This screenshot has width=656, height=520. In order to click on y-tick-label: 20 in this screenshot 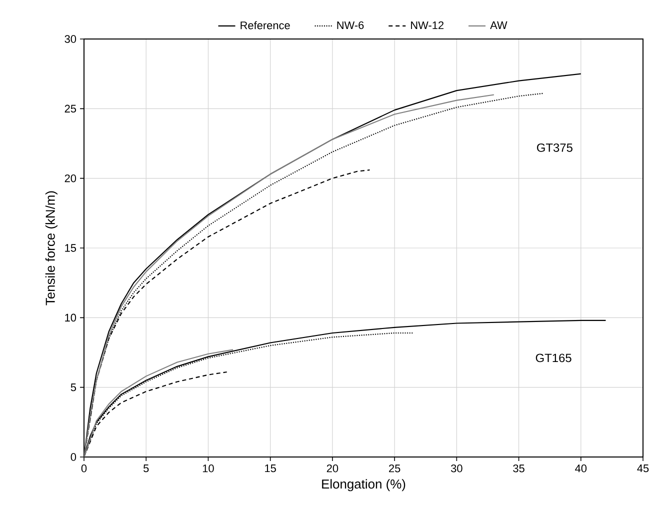, I will do `click(70, 178)`.